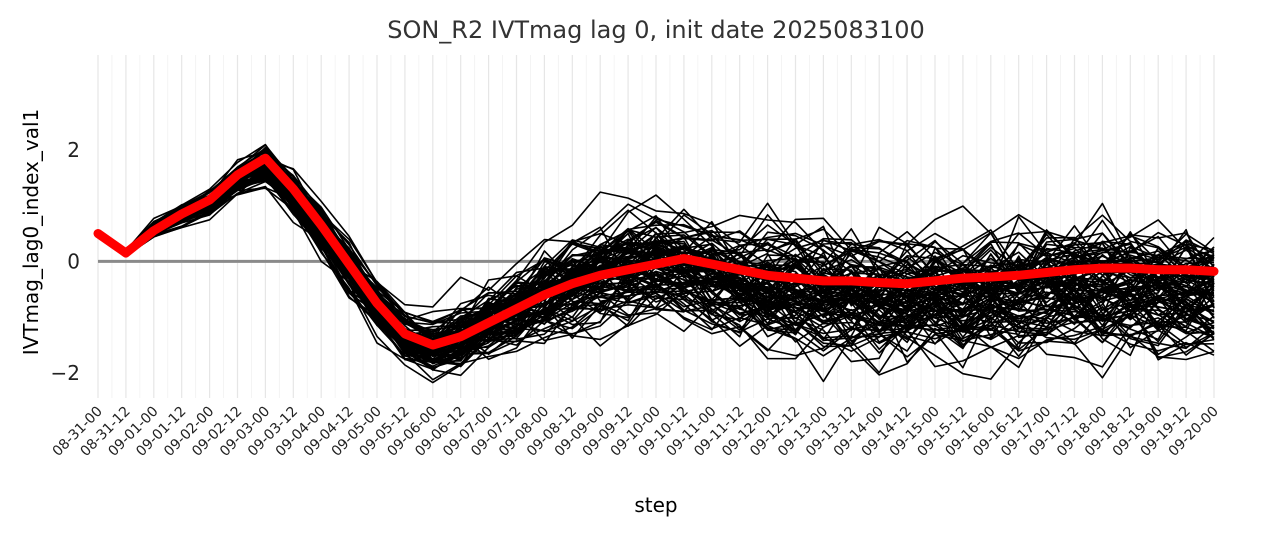  What do you see at coordinates (73, 150) in the screenshot?
I see `y-tick-label: 2` at bounding box center [73, 150].